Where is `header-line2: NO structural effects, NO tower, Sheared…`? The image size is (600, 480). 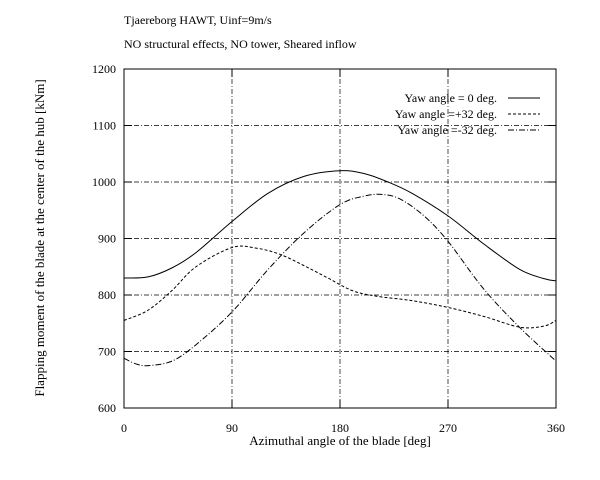
header-line2: NO structural effects, NO tower, Sheared… is located at coordinates (240, 44).